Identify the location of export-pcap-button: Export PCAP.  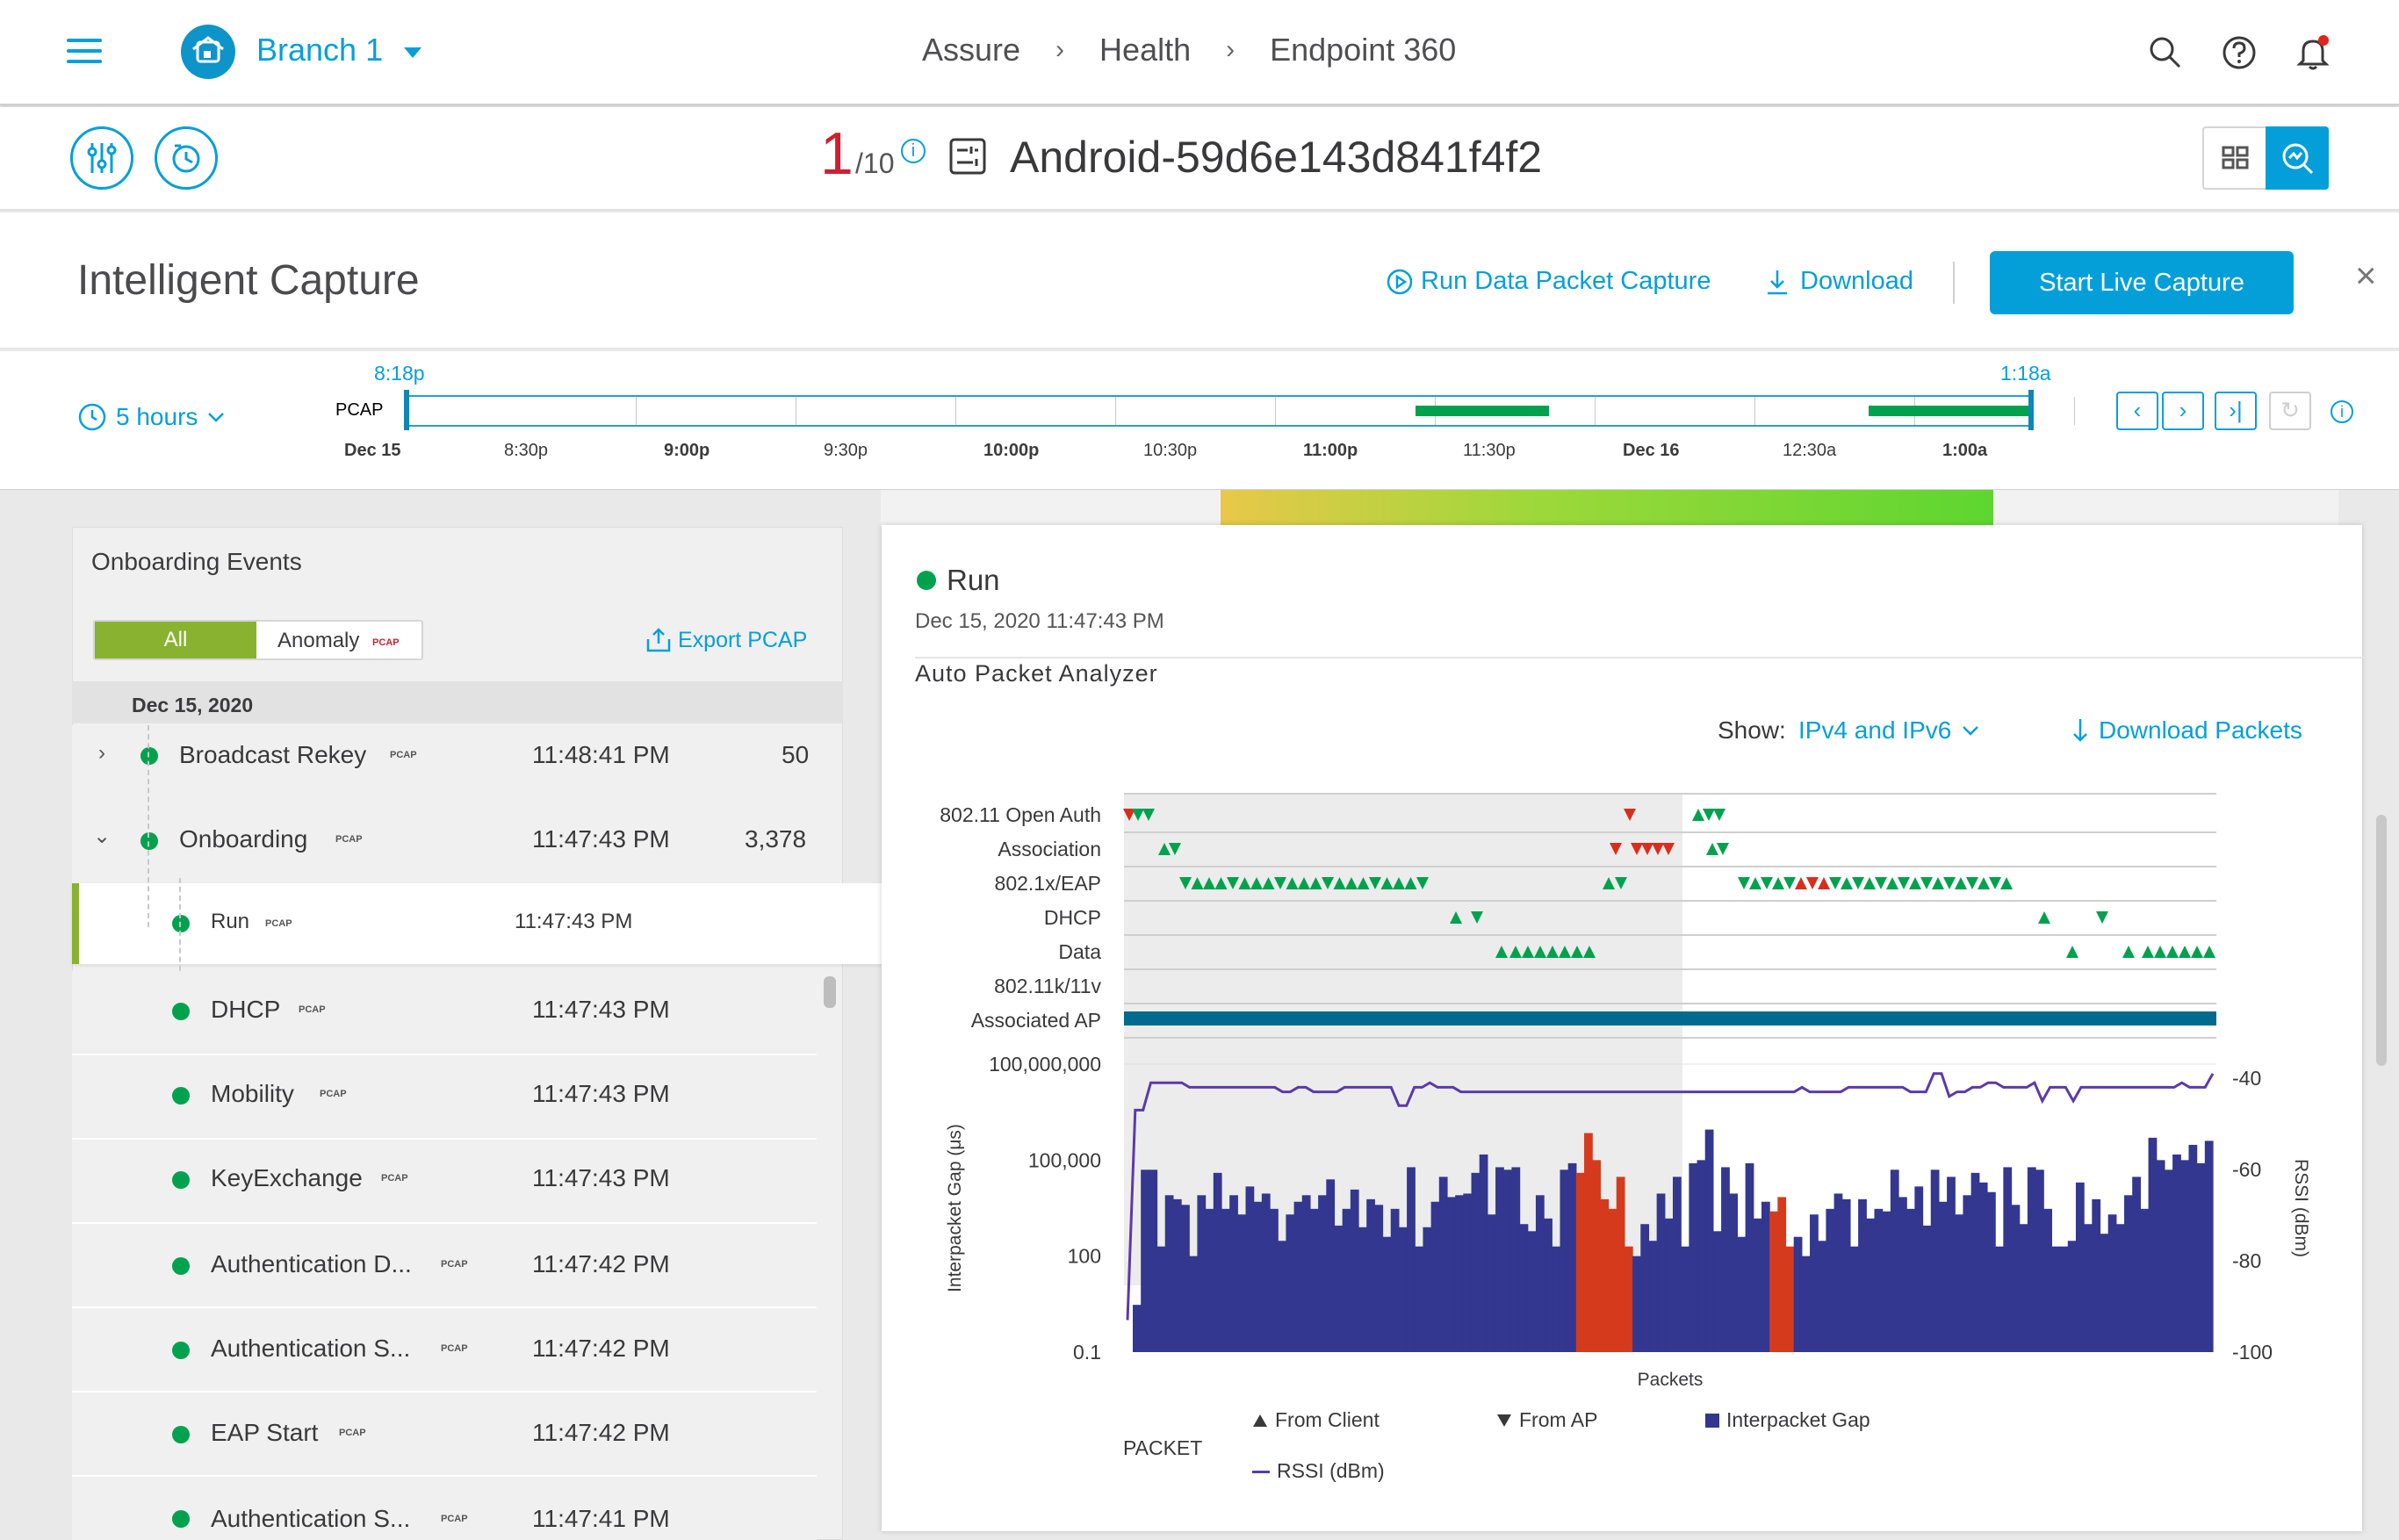
(726, 640).